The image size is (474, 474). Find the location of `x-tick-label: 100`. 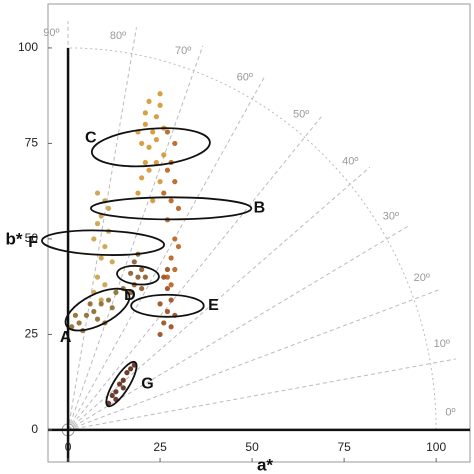

x-tick-label: 100 is located at coordinates (436, 447).